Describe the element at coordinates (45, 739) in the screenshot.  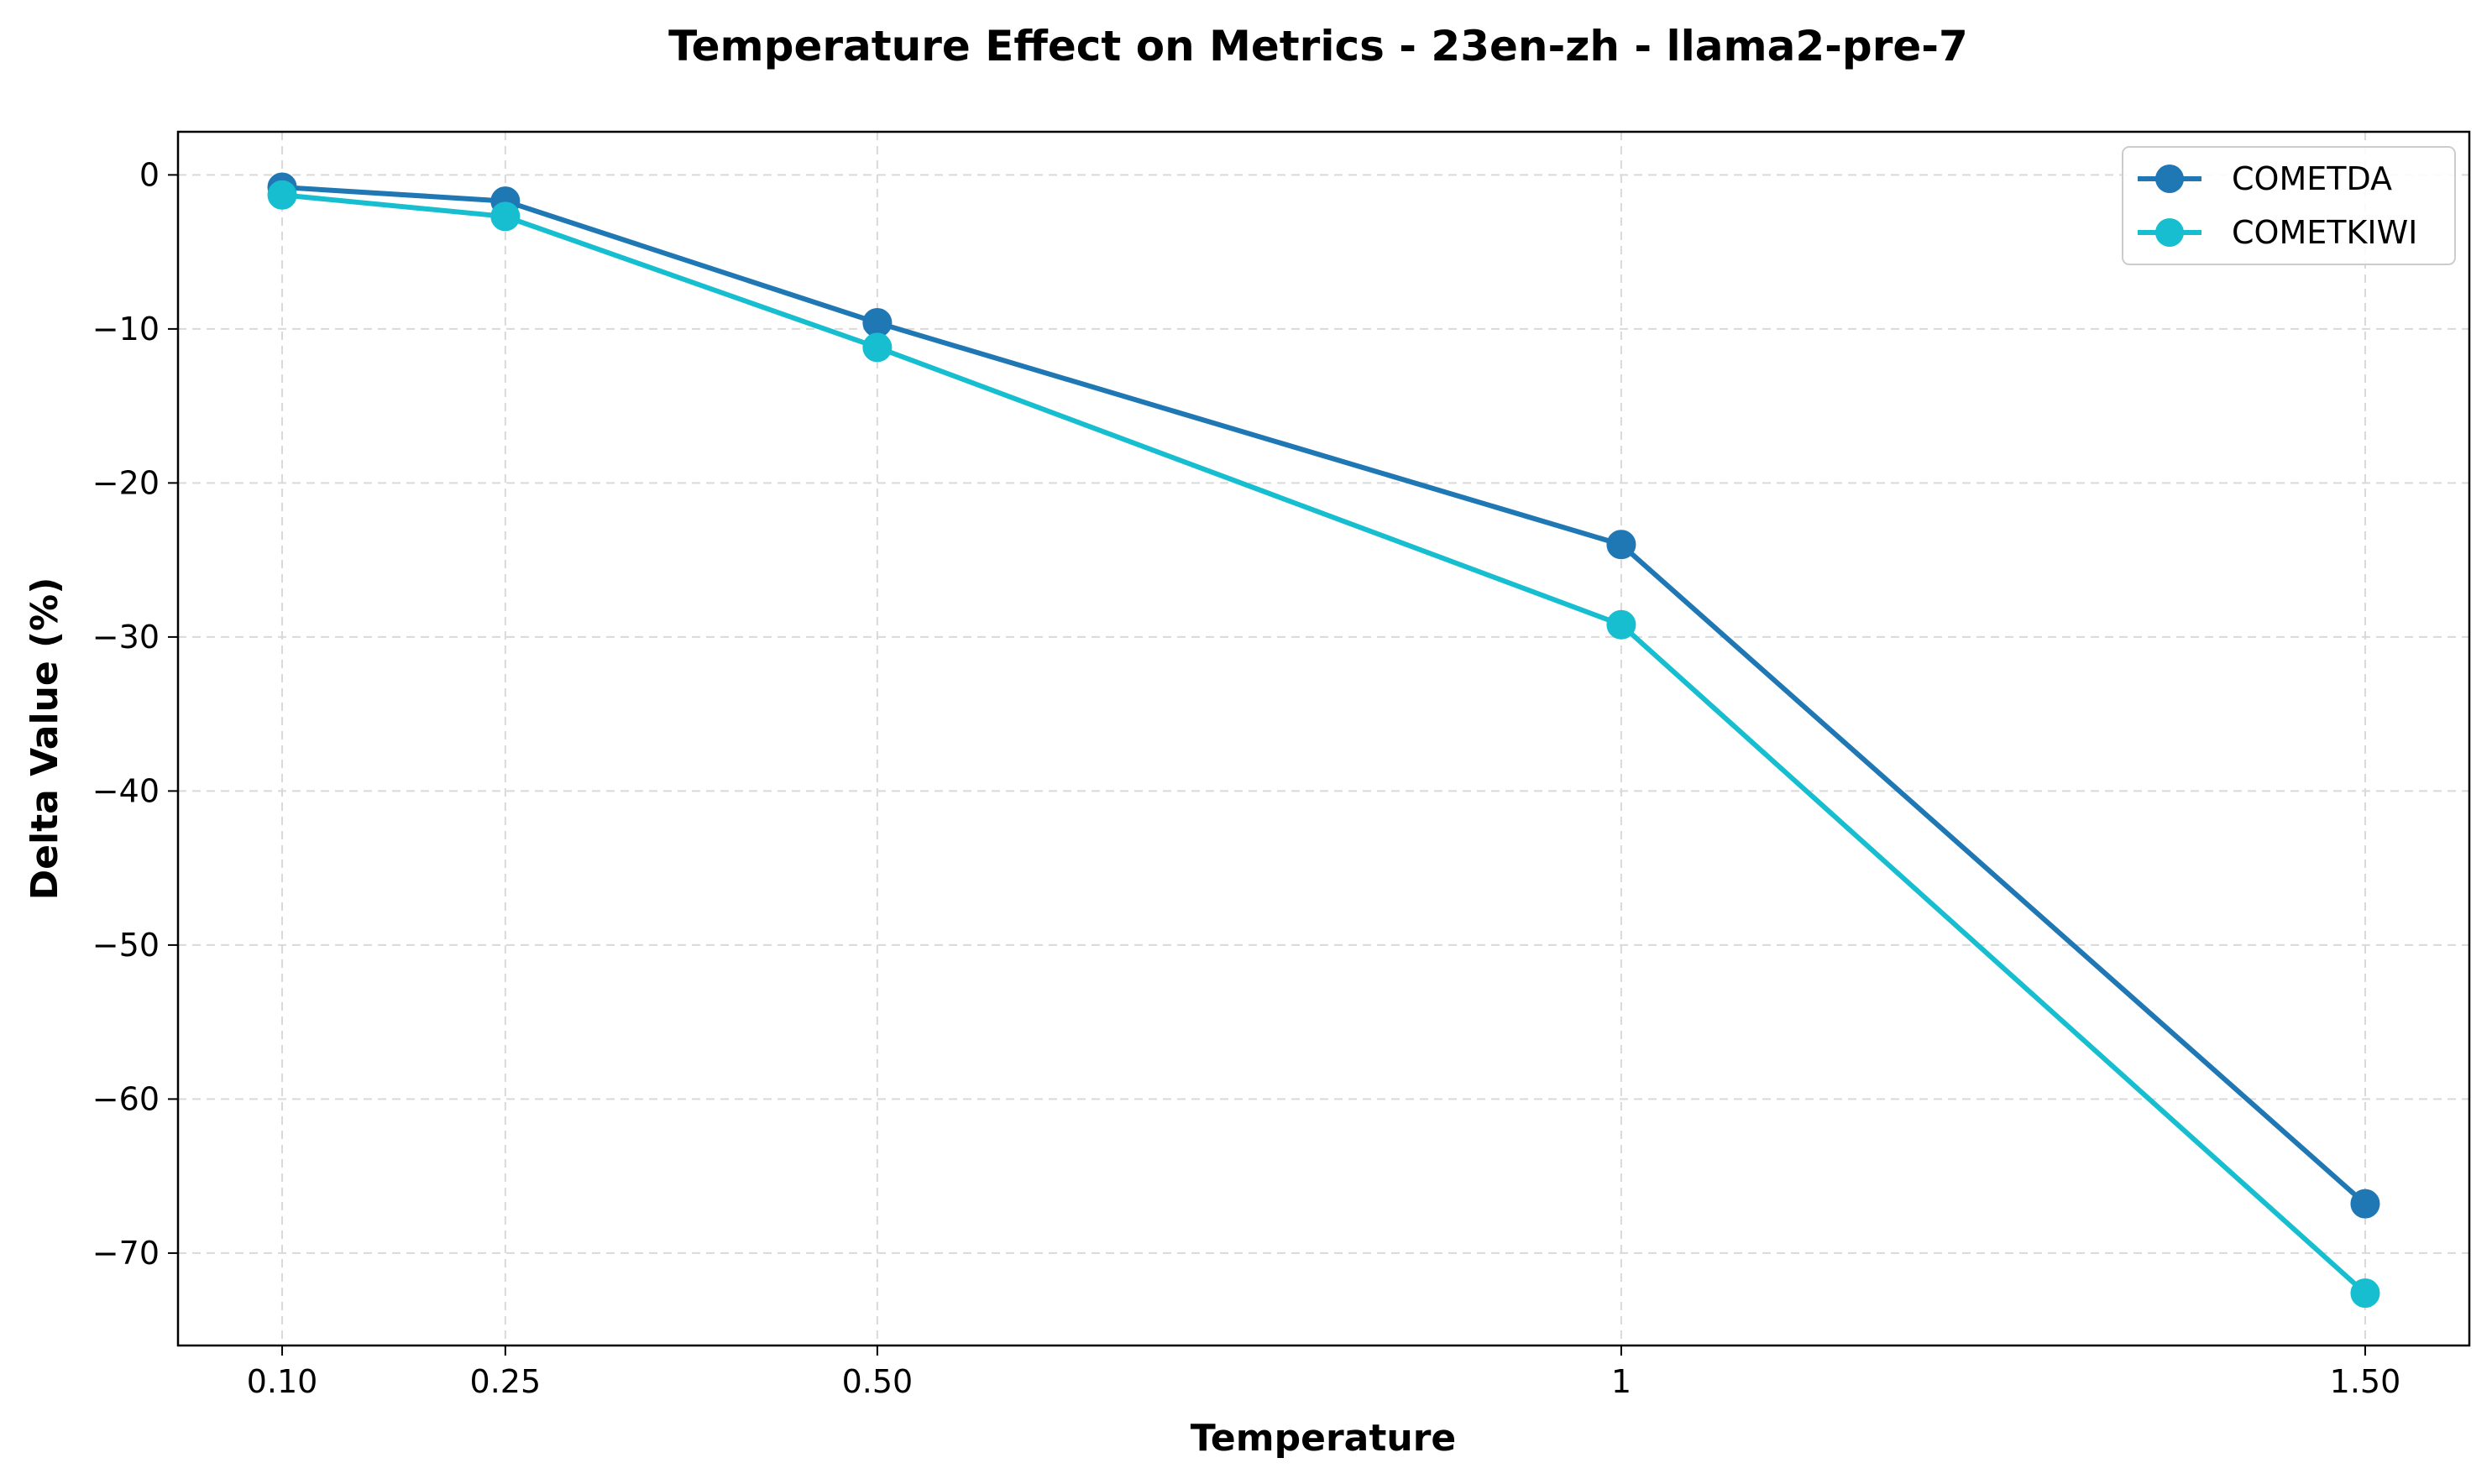
I see `y-axis-label: Delta Value (%)` at that location.